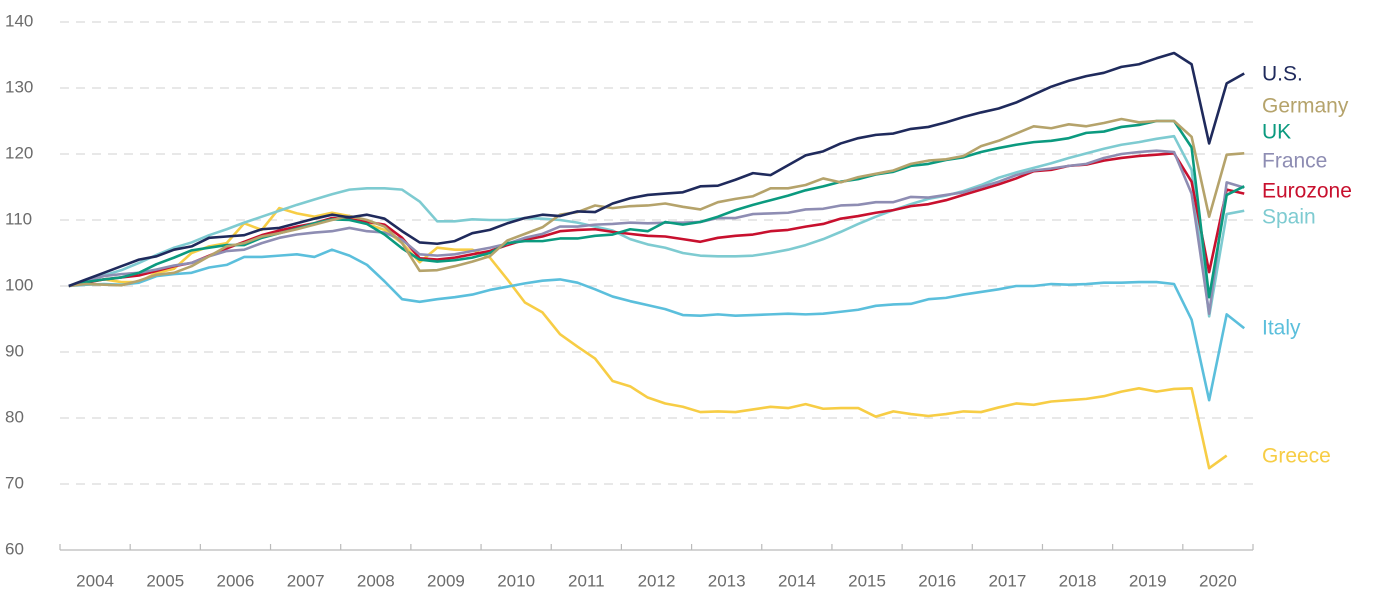  Describe the element at coordinates (1148, 580) in the screenshot. I see `x-tick-label: 2019` at that location.